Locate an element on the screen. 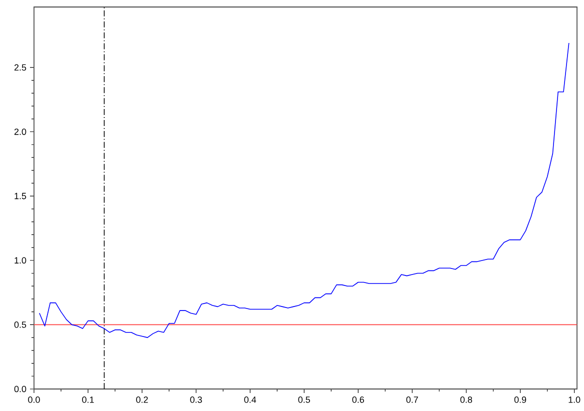 The image size is (584, 411). x-tick-label: 0.0 is located at coordinates (34, 399).